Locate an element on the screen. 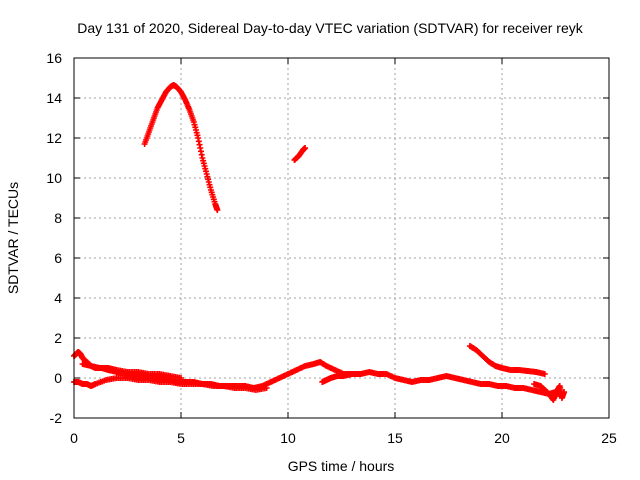 The width and height of the screenshot is (640, 480). x-tick-labels: 0 5 10 15 20 25 is located at coordinates (343, 438).